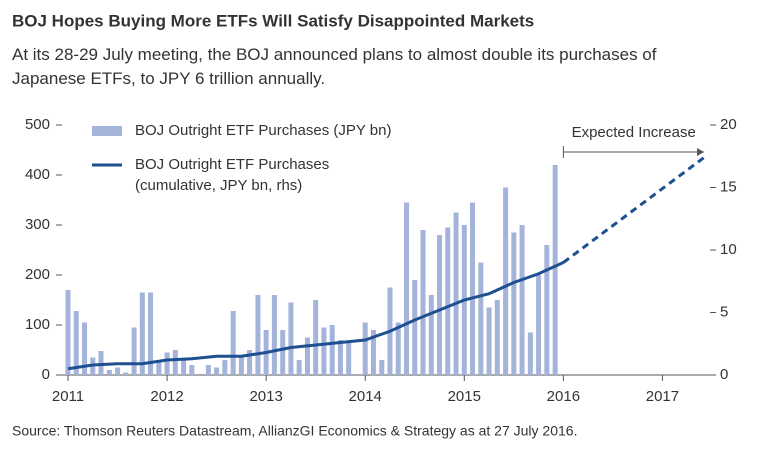 The height and width of the screenshot is (454, 760). Describe the element at coordinates (633, 210) in the screenshot. I see `line` at that location.